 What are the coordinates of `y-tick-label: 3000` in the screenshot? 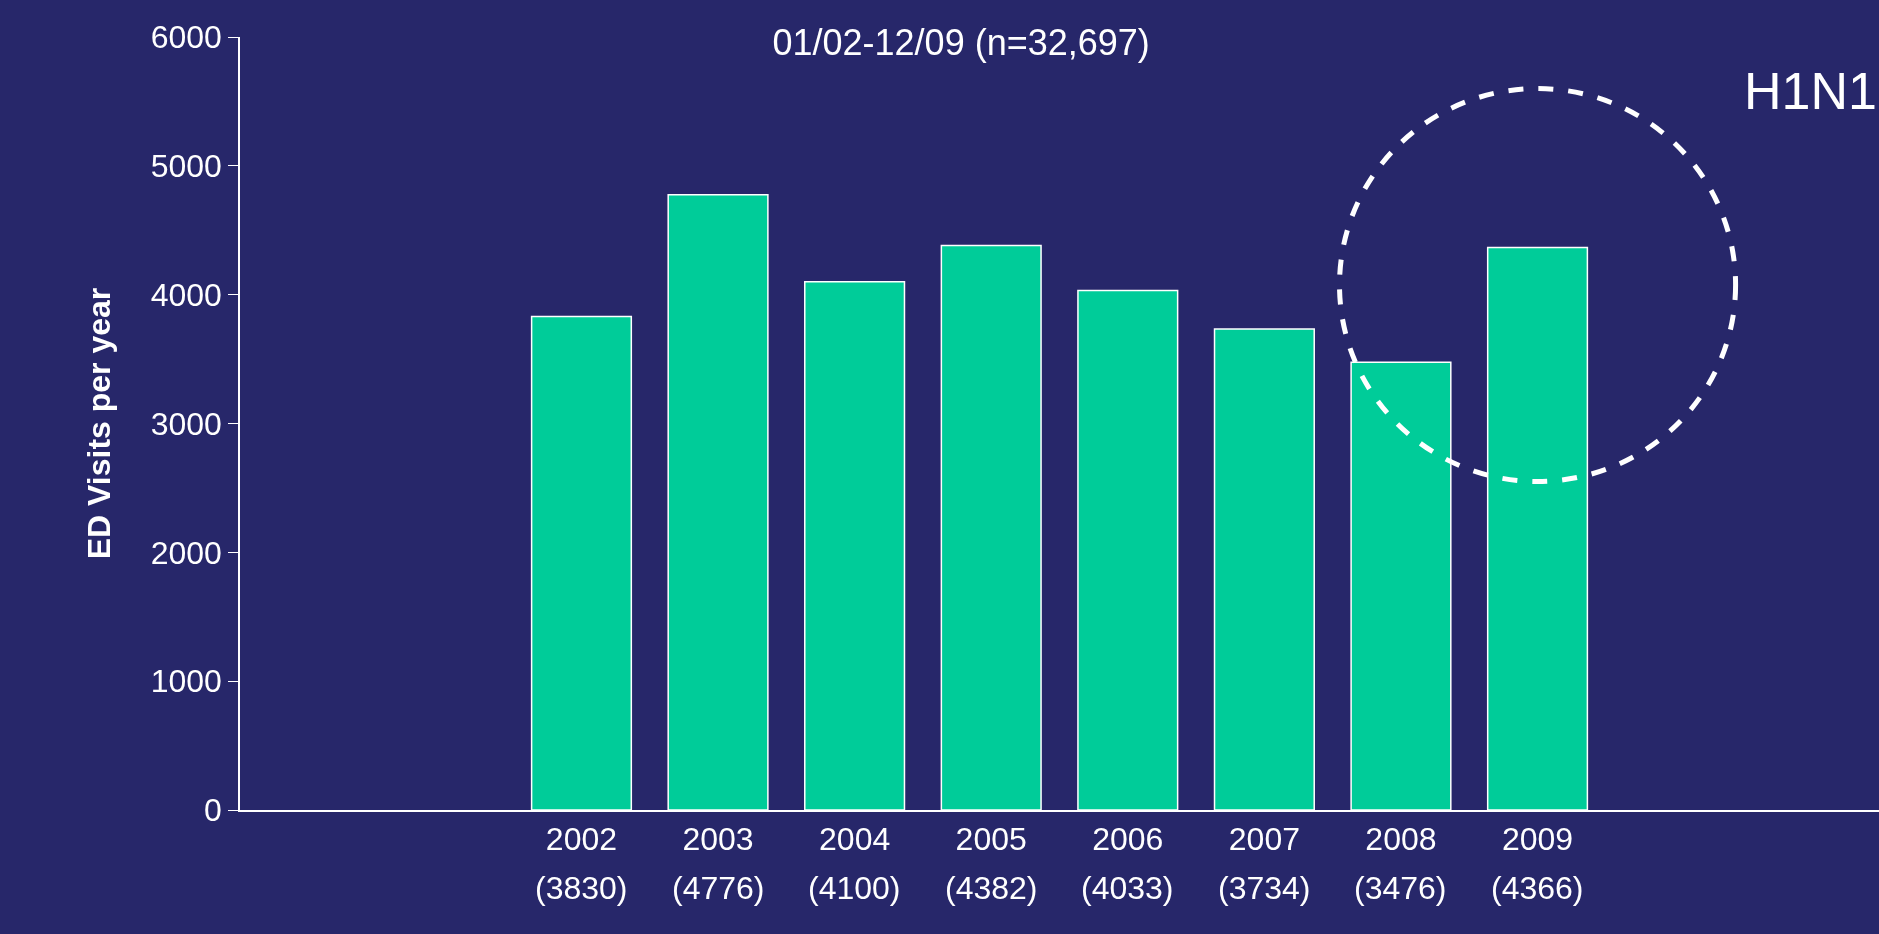 It's located at (186, 423).